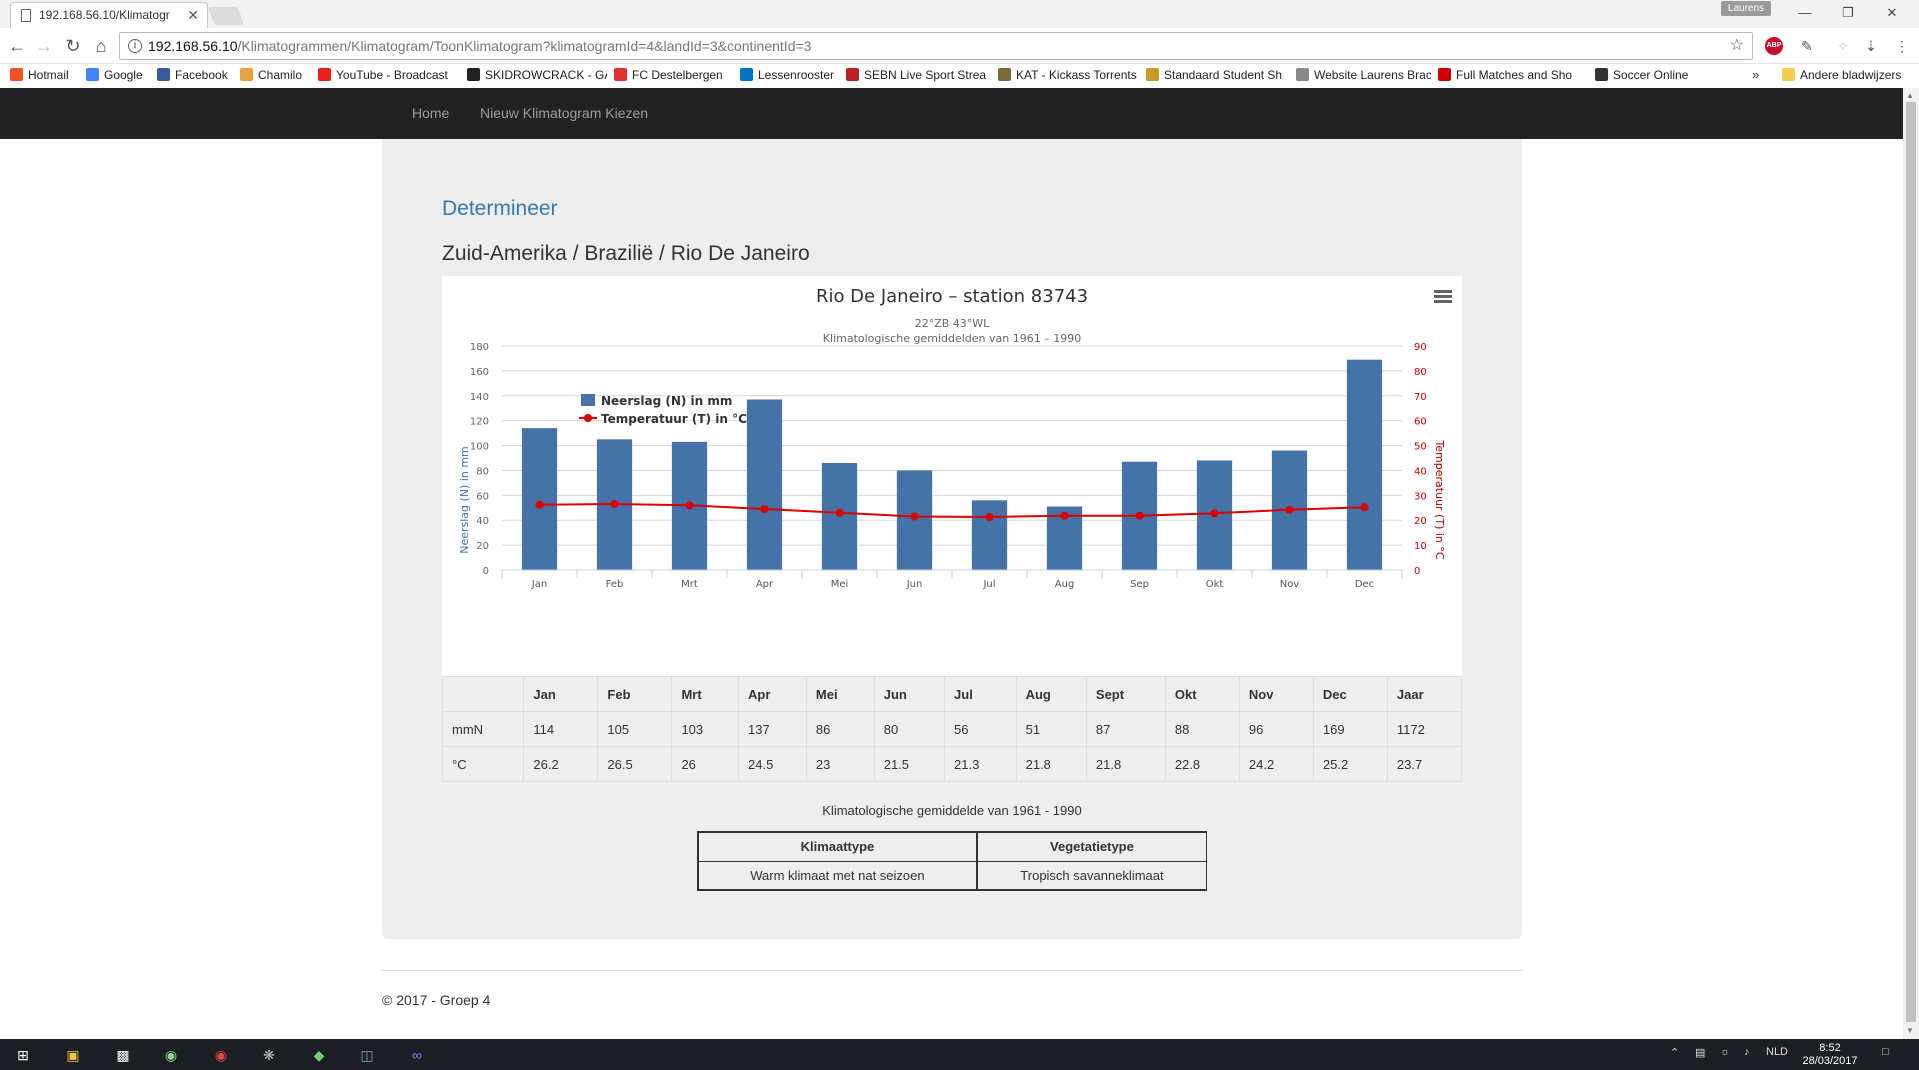  I want to click on temperature-point-mei, so click(839, 512).